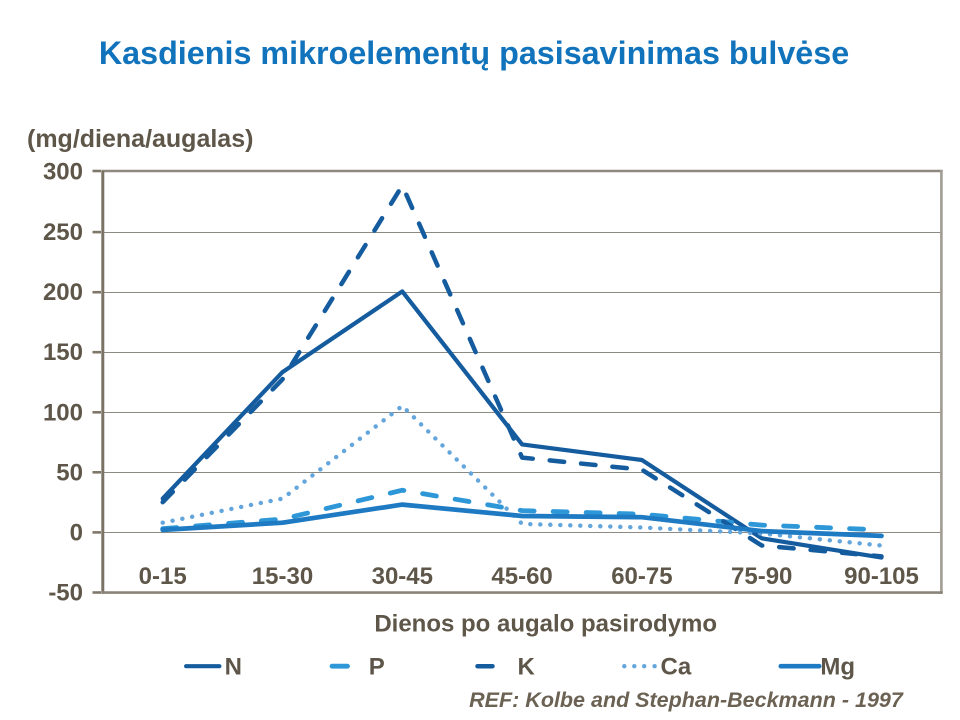 The height and width of the screenshot is (720, 960). What do you see at coordinates (686, 700) in the screenshot?
I see `svg-text:REF: Kolbe and Stephan-Beckman: REF: Kolbe and Stephan-Beckmann - 1997` at bounding box center [686, 700].